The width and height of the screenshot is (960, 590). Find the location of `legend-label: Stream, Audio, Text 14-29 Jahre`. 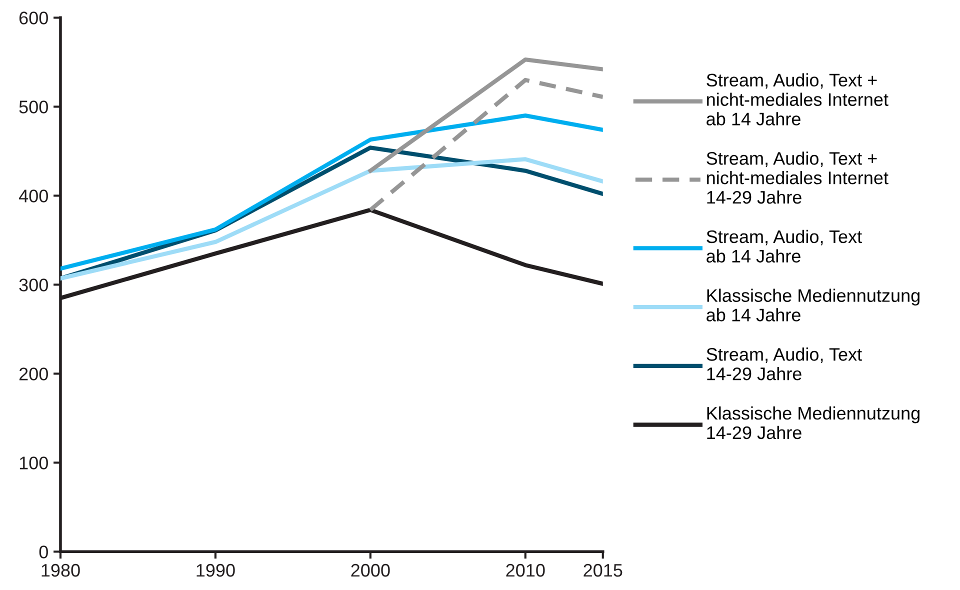

legend-label: Stream, Audio, Text 14-29 Jahre is located at coordinates (784, 364).